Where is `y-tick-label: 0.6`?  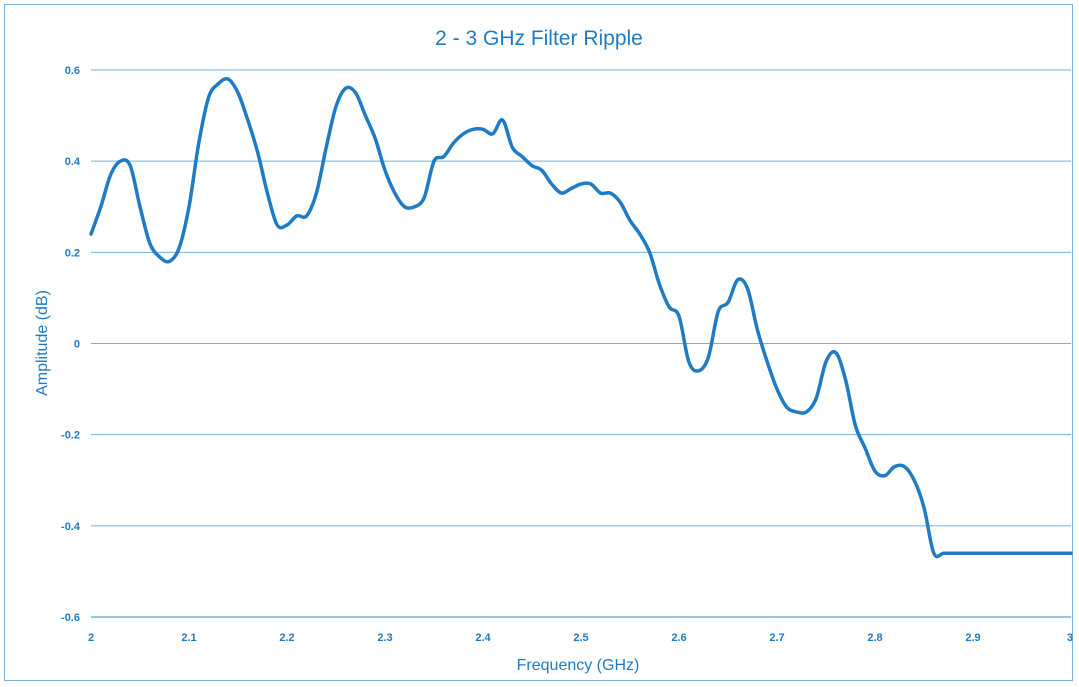 y-tick-label: 0.6 is located at coordinates (72, 71).